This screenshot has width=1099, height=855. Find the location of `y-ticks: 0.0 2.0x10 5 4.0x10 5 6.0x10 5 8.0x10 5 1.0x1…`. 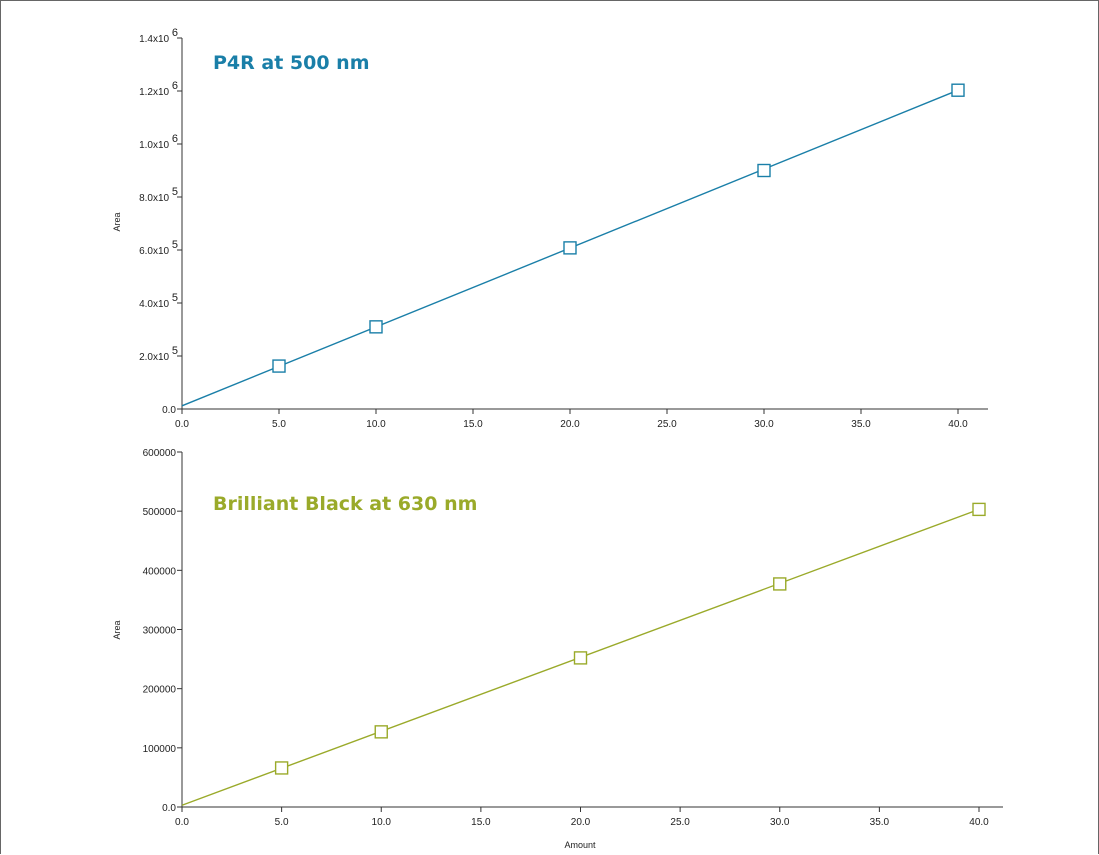

y-ticks: 0.0 2.0x10 5 4.0x10 5 6.0x10 5 8.0x10 5 1.0x1… is located at coordinates (160, 221).